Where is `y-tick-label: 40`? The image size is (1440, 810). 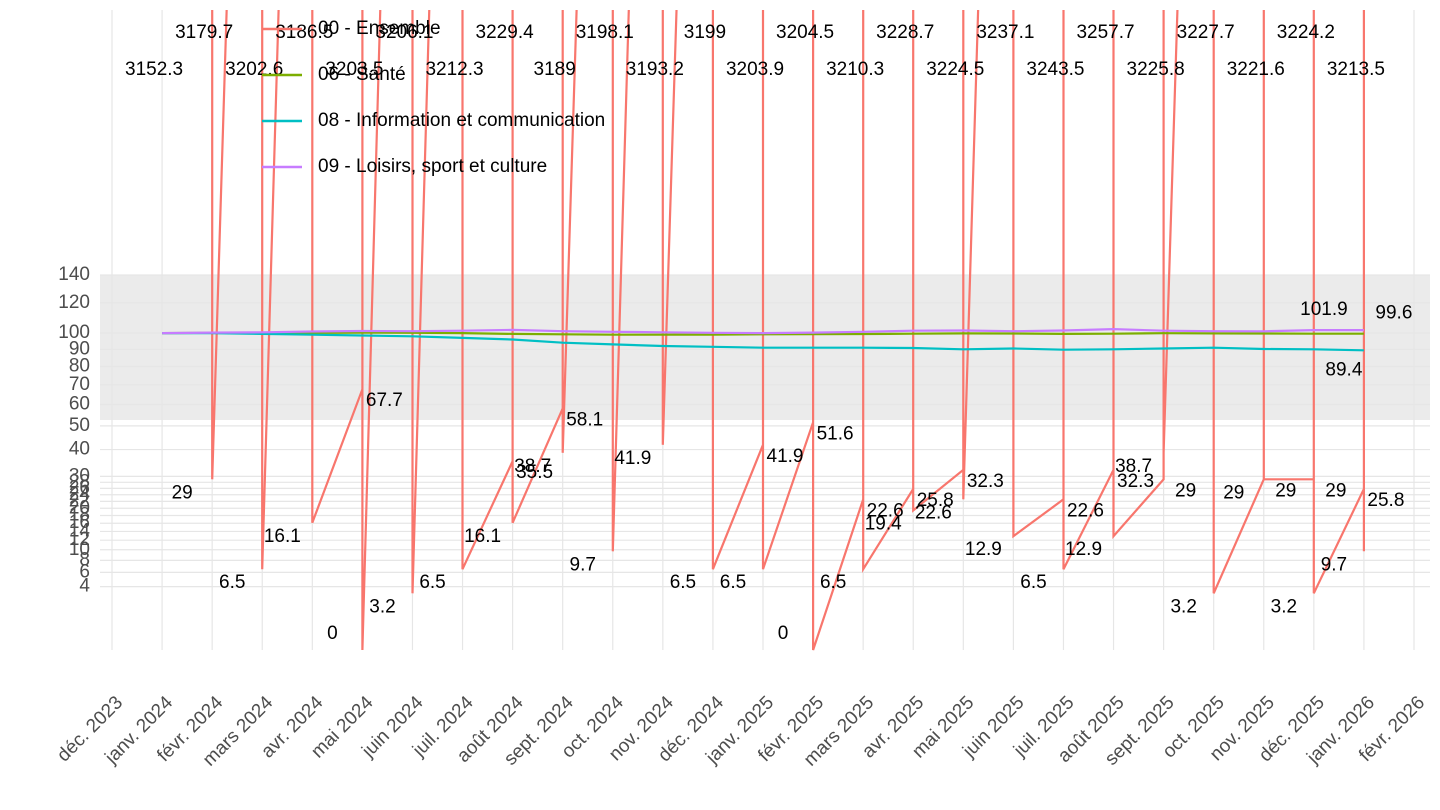
y-tick-label: 40 is located at coordinates (79, 449).